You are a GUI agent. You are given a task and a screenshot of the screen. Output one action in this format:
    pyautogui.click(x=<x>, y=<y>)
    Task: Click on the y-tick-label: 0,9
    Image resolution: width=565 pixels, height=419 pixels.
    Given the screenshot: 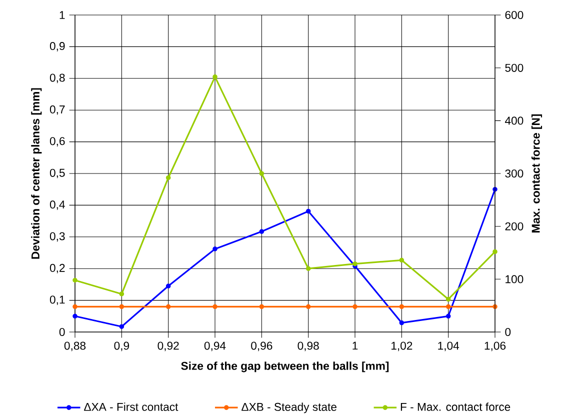 What is the action you would take?
    pyautogui.click(x=57, y=47)
    